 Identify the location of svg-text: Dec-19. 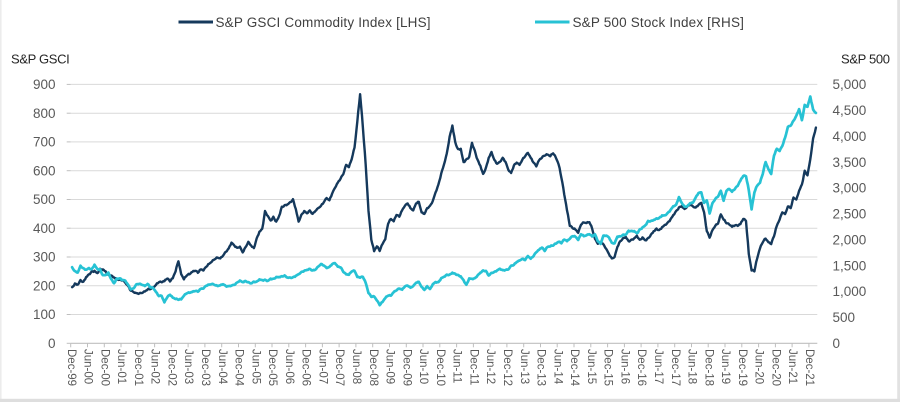
(742, 367).